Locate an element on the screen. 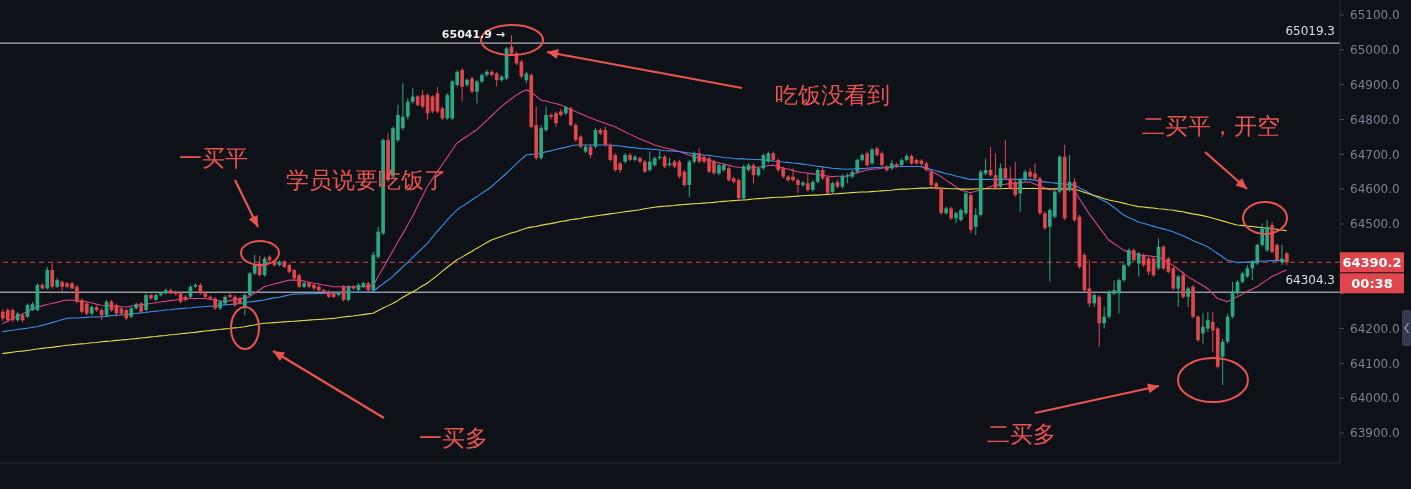 The height and width of the screenshot is (489, 1411). y-tick-label: 65000.0 is located at coordinates (1375, 50).